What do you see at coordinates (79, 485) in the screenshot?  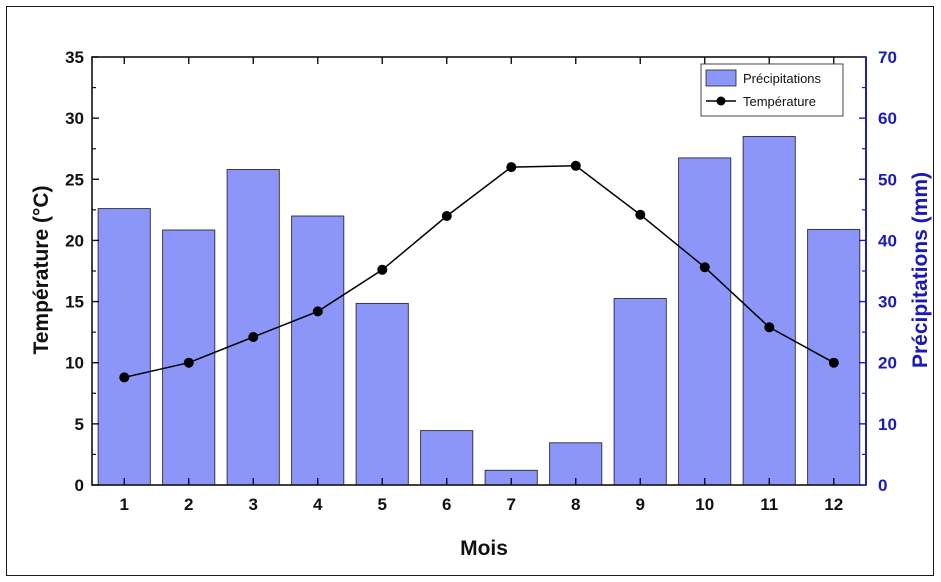 I see `y-tick-label-left-0: 0` at bounding box center [79, 485].